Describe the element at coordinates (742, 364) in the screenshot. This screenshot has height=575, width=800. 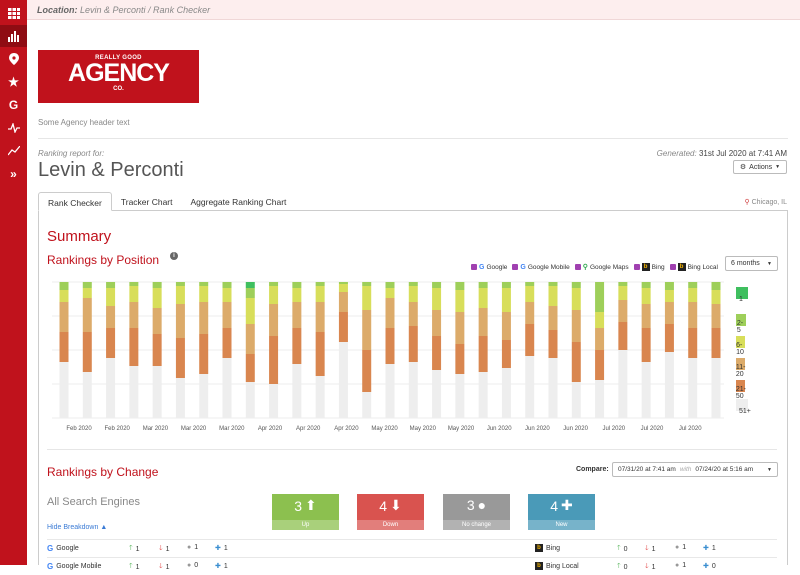
I see `legend-item: 11-20` at that location.